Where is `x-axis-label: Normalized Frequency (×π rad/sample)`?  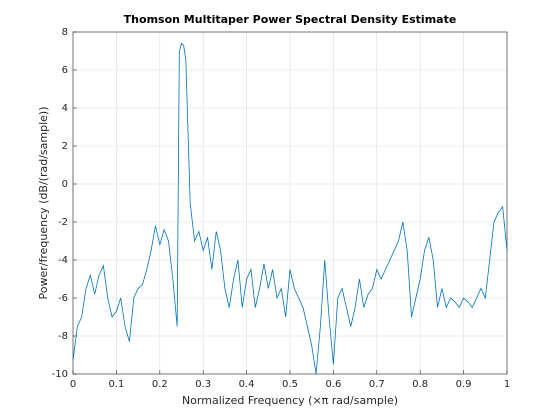 x-axis-label: Normalized Frequency (×π rad/sample) is located at coordinates (290, 400).